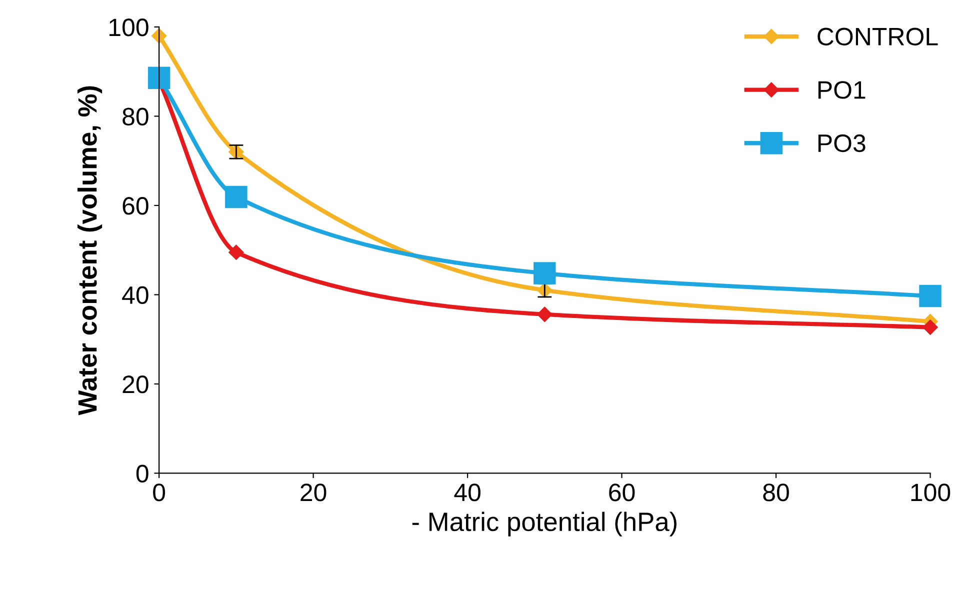 The image size is (964, 599). Describe the element at coordinates (842, 143) in the screenshot. I see `legend-label: PO3` at that location.